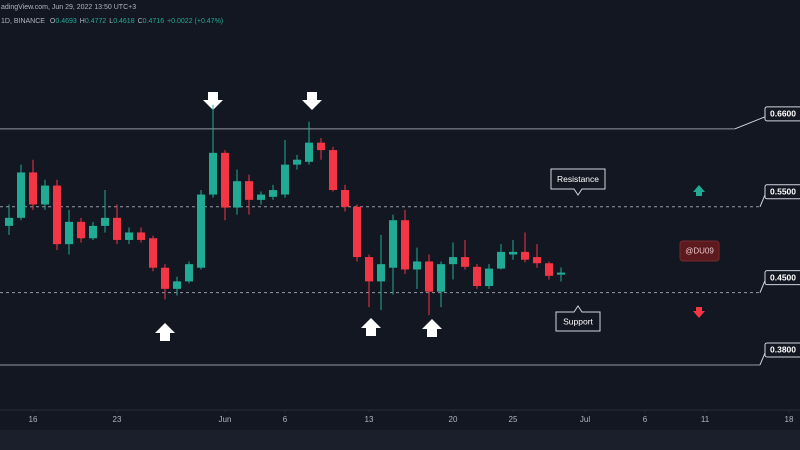 The image size is (800, 450). I want to click on x-tick-label: 20, so click(453, 419).